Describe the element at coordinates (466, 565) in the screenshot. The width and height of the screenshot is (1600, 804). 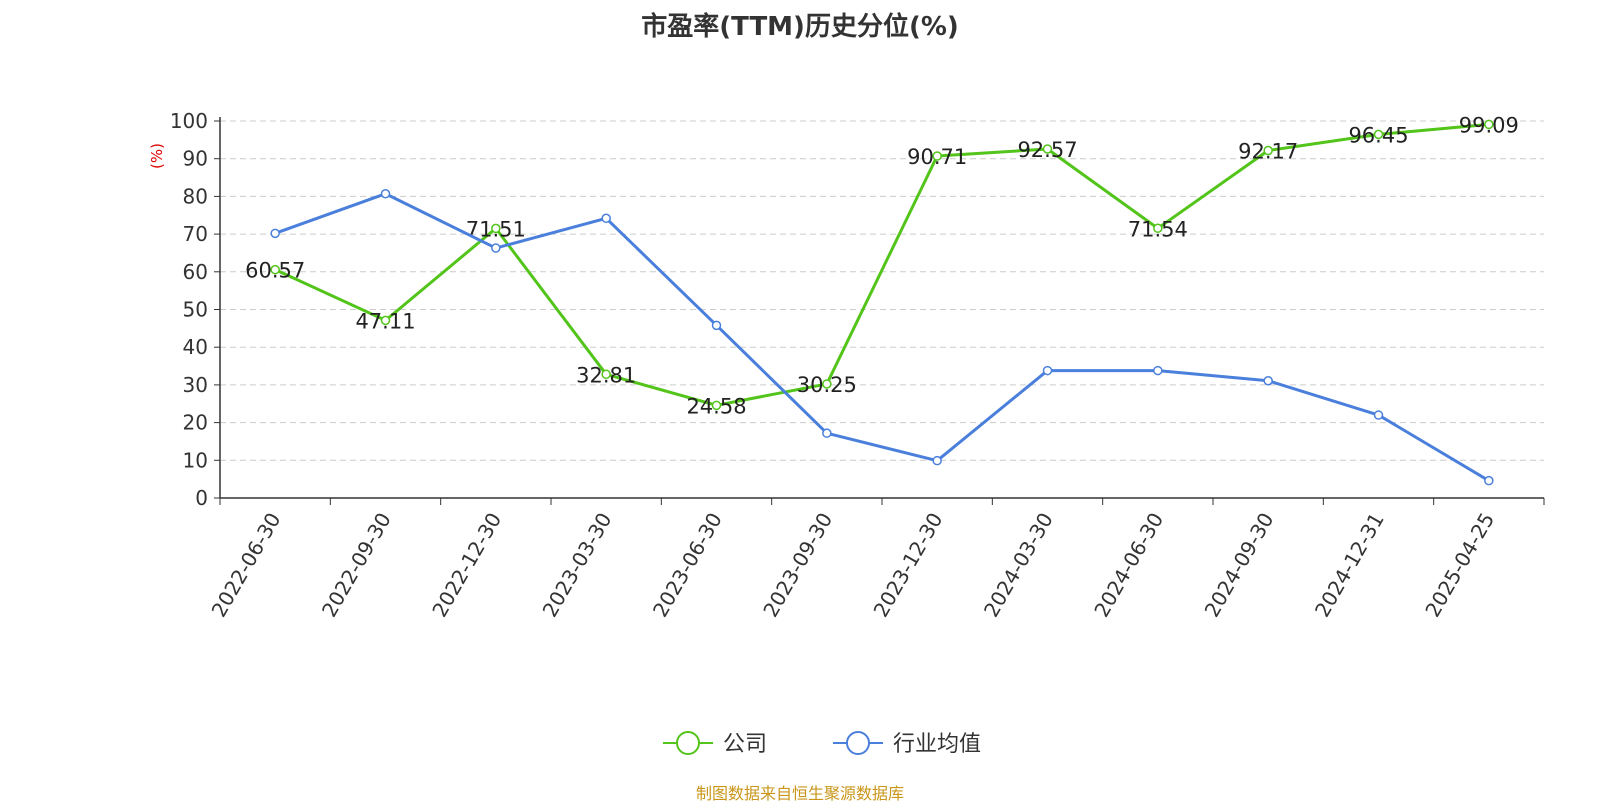
I see `x-tick-label: 2022-12-30` at that location.